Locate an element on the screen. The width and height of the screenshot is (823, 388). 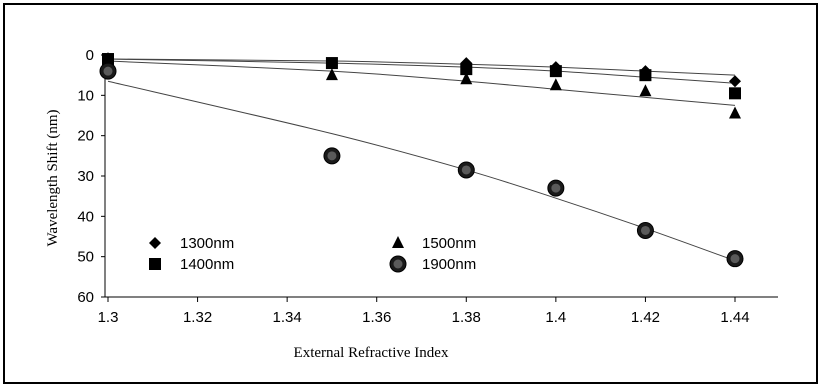
legend-marker-1500nm is located at coordinates (398, 242).